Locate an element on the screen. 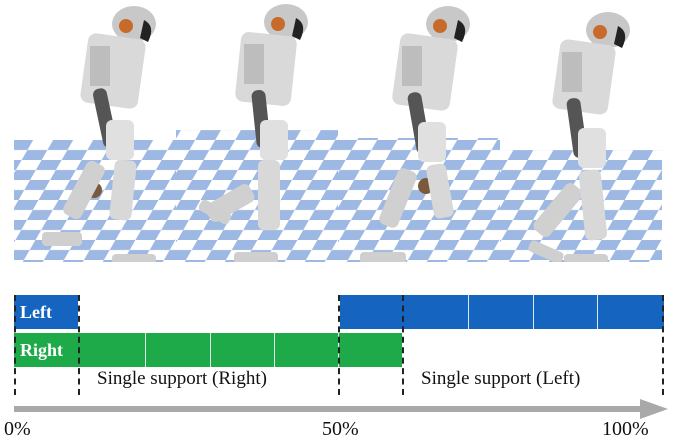  right-label: Right is located at coordinates (42, 350).